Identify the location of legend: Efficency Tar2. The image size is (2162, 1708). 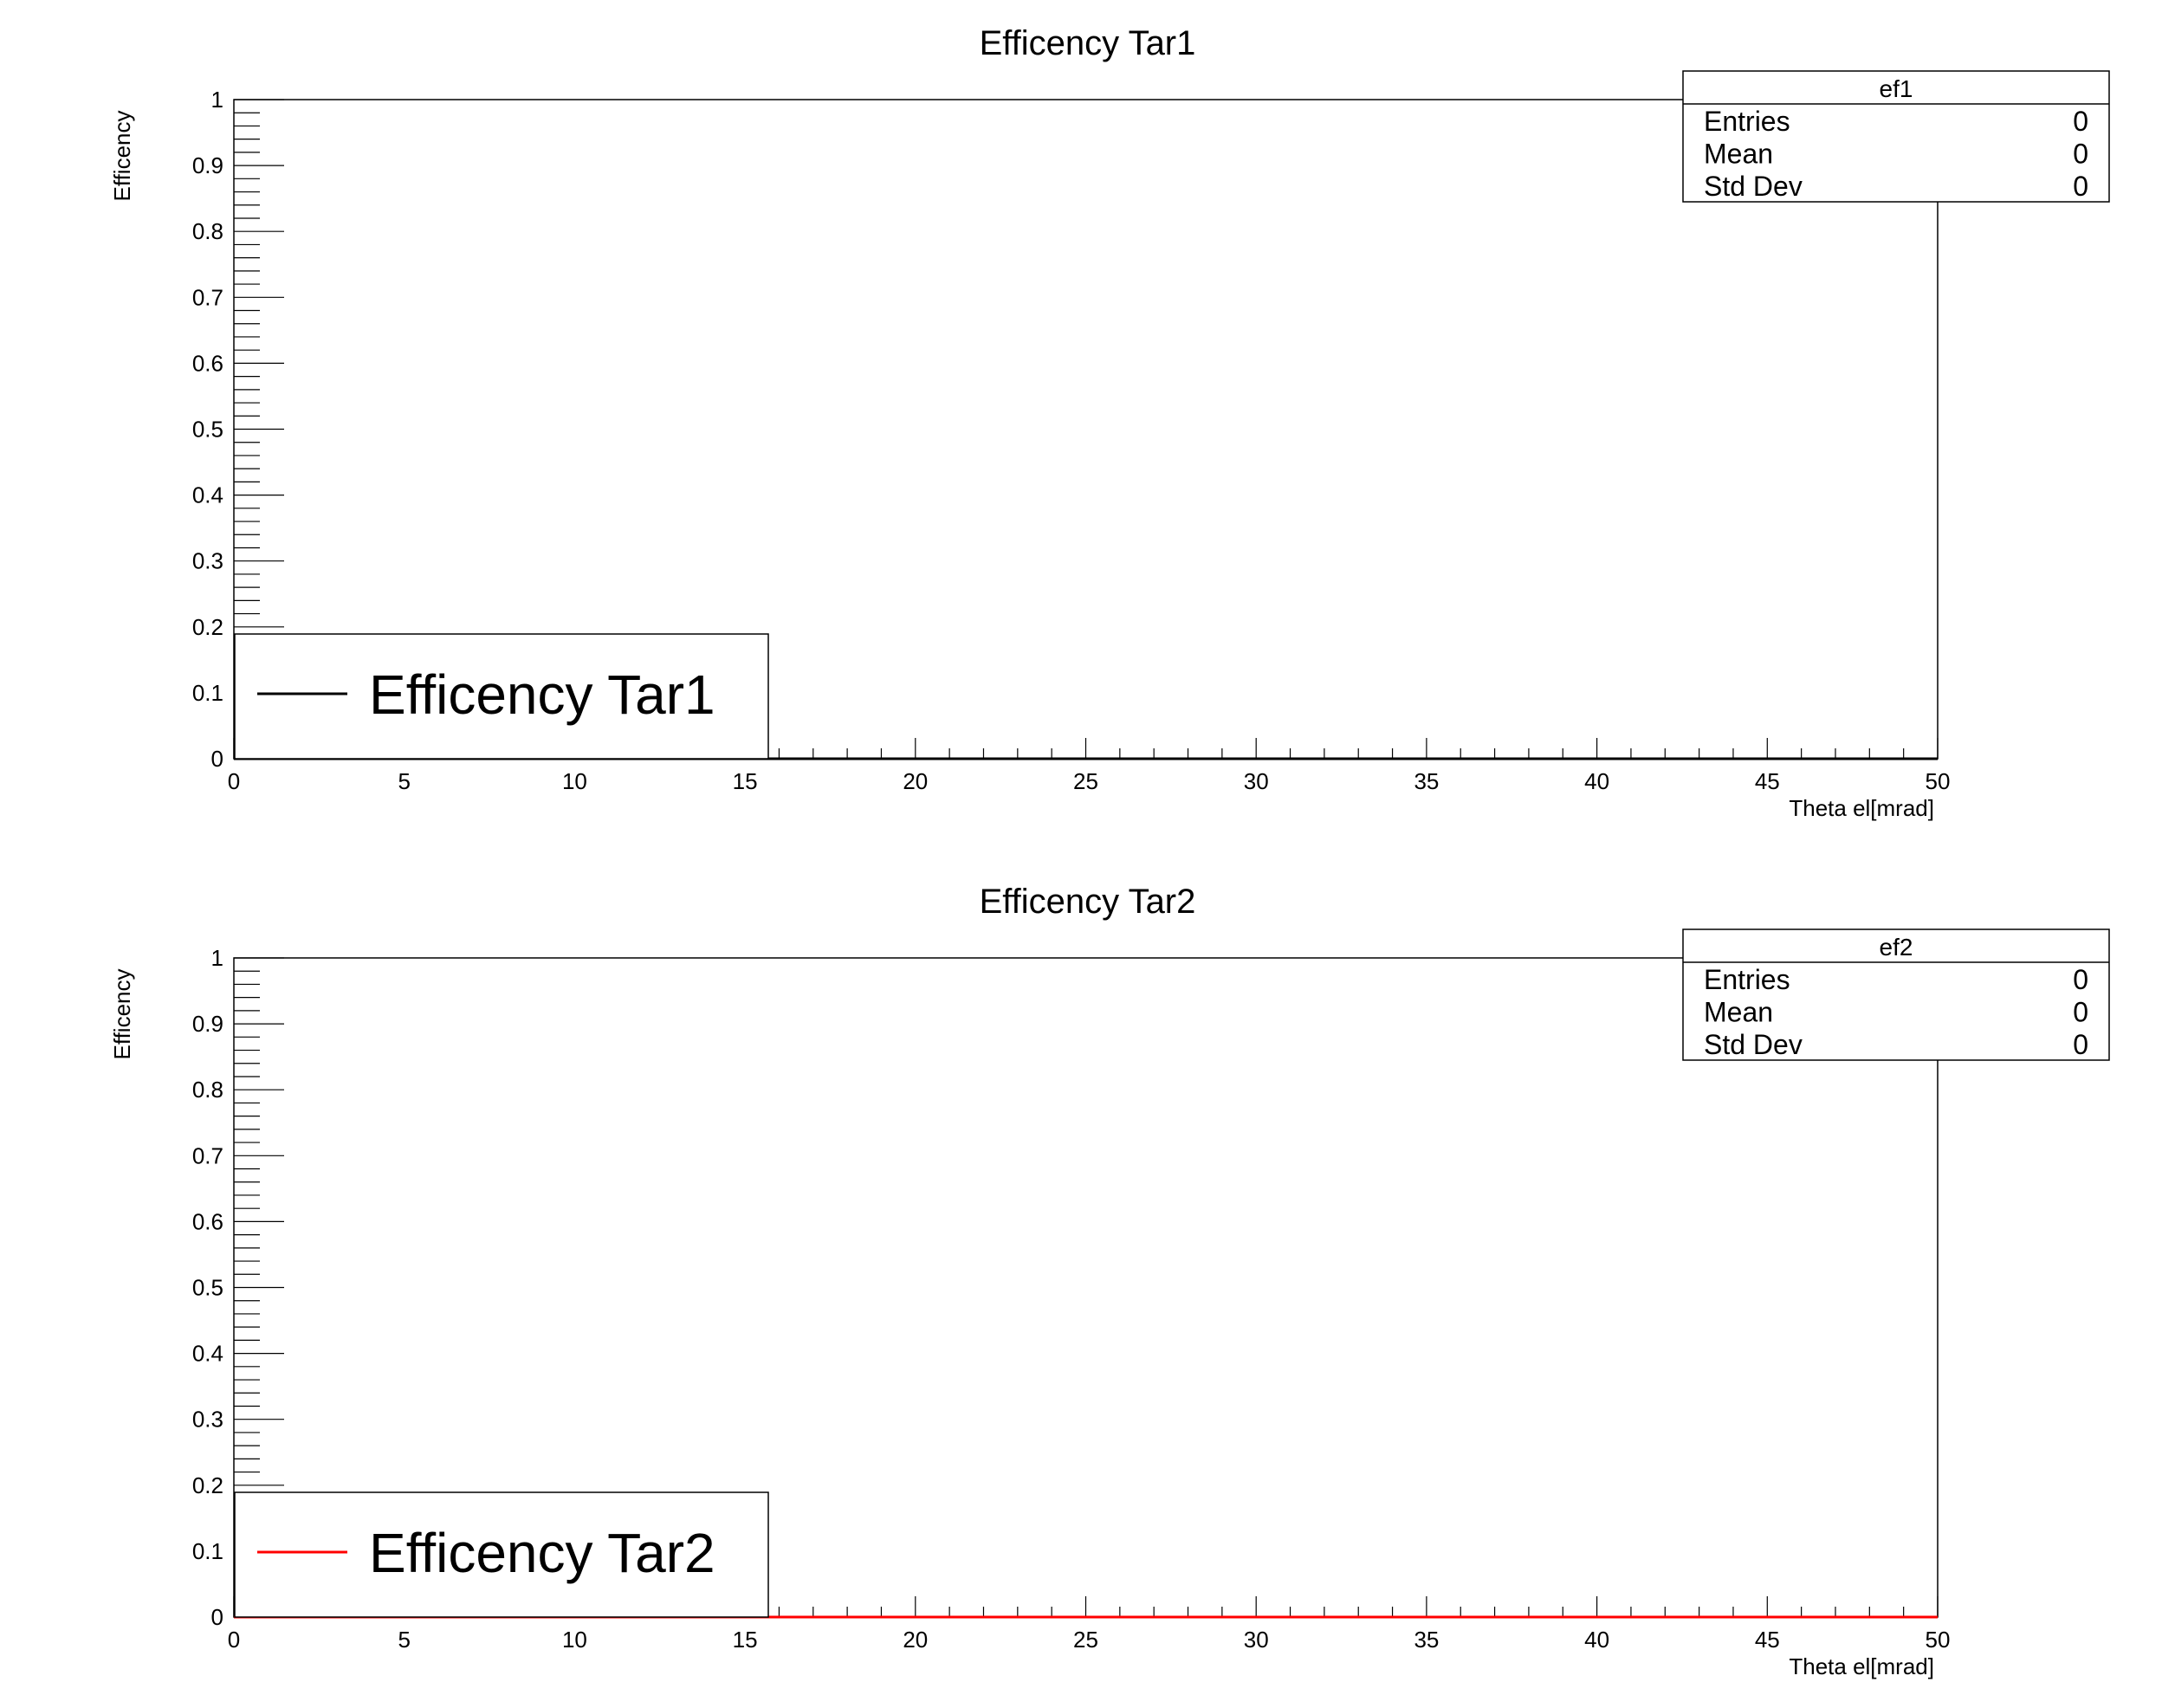
(502, 1554).